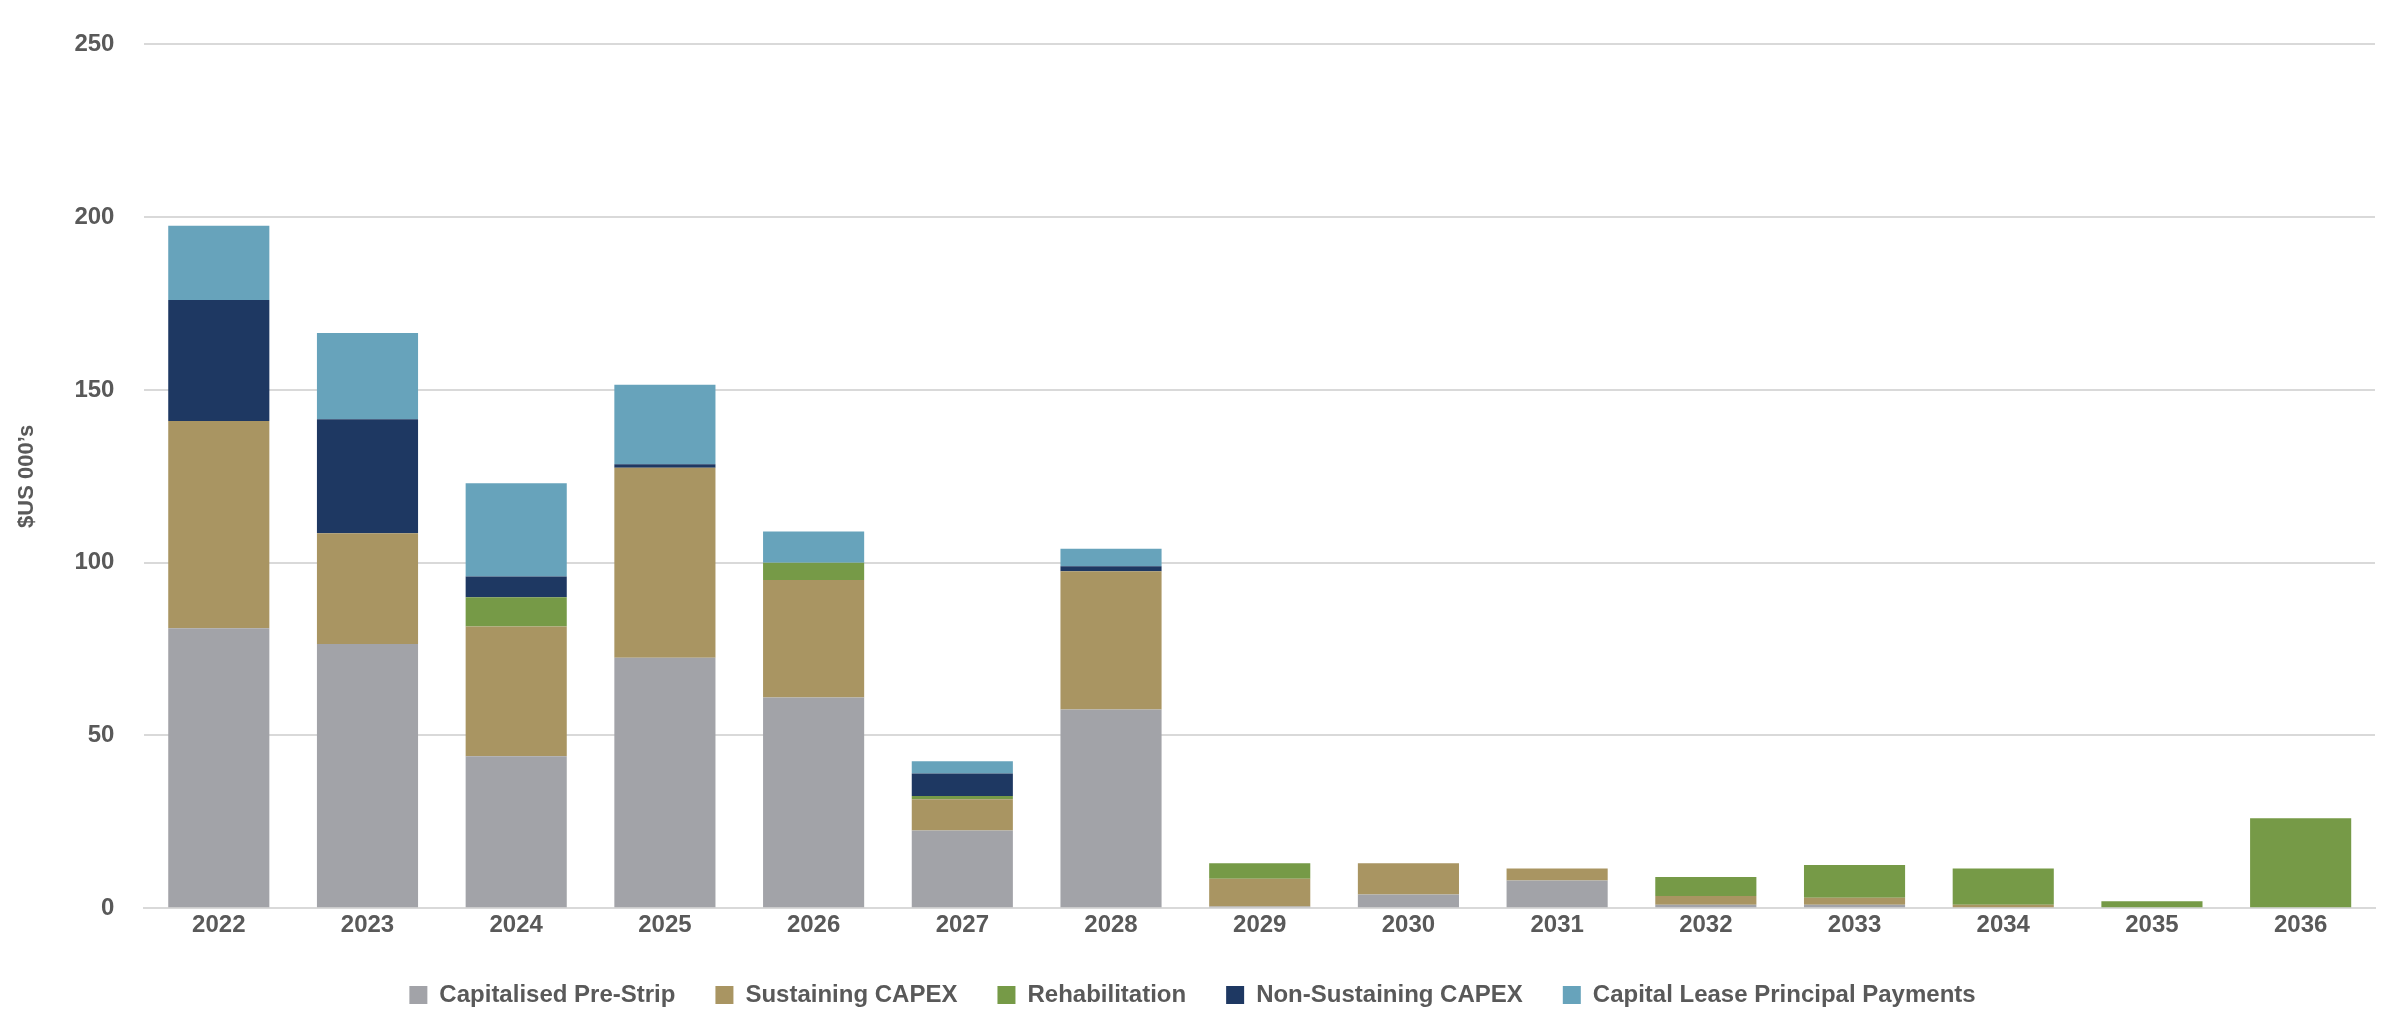 The height and width of the screenshot is (1027, 2395). Describe the element at coordinates (851, 993) in the screenshot. I see `legend-label: Sustaining CAPEX` at that location.